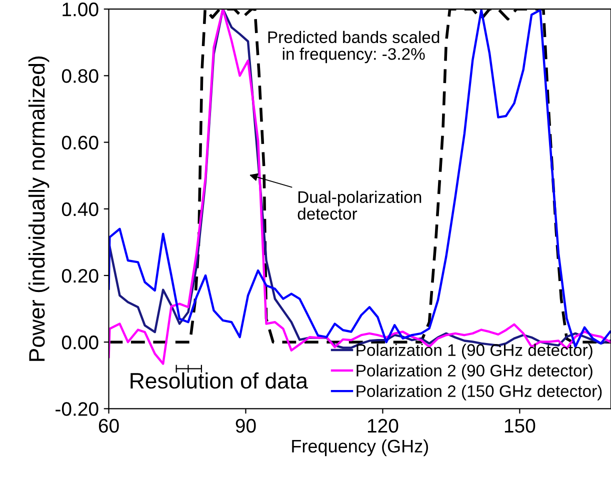  What do you see at coordinates (474, 372) in the screenshot?
I see `legend-label: Polarization 2 (90 GHz detector)` at bounding box center [474, 372].